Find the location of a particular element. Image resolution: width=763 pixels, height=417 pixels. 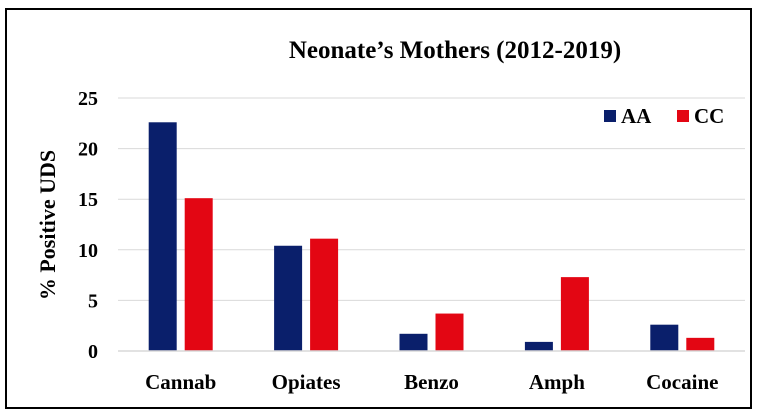

y-tick-label: 5 is located at coordinates (93, 301).